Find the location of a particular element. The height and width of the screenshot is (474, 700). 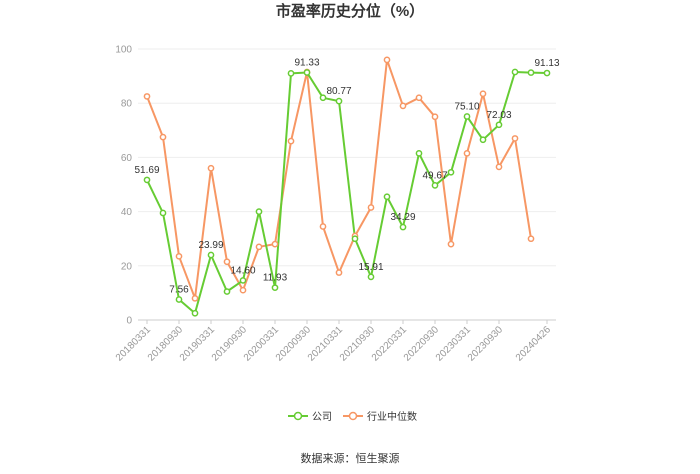

data-label: 49.67 is located at coordinates (434, 175).